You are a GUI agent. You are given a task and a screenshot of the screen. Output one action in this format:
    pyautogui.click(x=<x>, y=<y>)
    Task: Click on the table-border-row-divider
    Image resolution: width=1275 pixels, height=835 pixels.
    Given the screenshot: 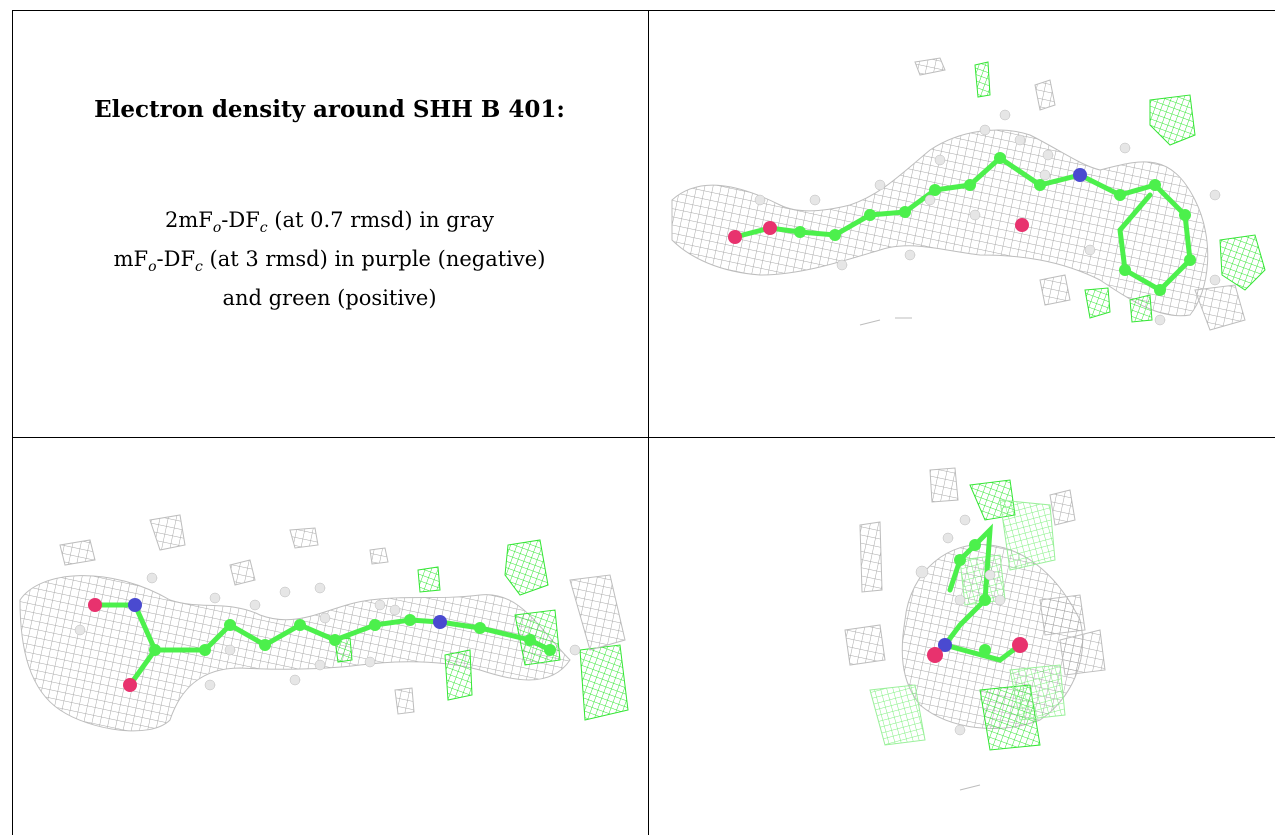 What is the action you would take?
    pyautogui.click(x=643, y=437)
    